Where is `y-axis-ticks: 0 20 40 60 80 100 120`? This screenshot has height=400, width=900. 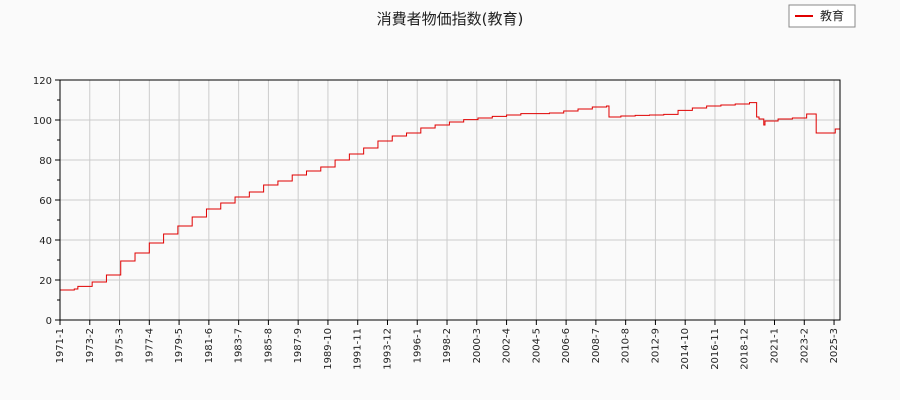
y-axis-ticks: 0 20 40 60 80 100 120 is located at coordinates (46, 201).